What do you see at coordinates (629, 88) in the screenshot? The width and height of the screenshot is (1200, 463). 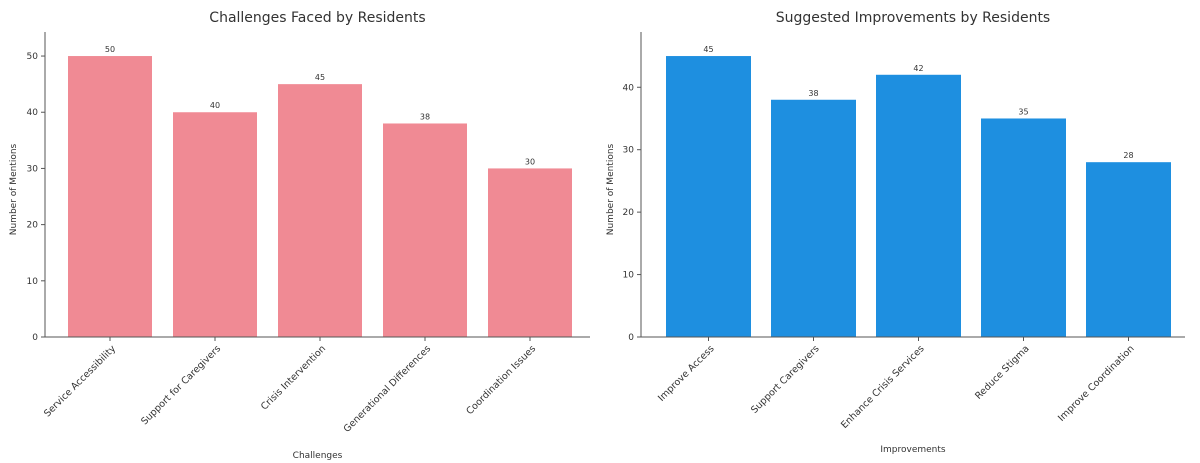 I see `improvements-y-tick-label: 40` at bounding box center [629, 88].